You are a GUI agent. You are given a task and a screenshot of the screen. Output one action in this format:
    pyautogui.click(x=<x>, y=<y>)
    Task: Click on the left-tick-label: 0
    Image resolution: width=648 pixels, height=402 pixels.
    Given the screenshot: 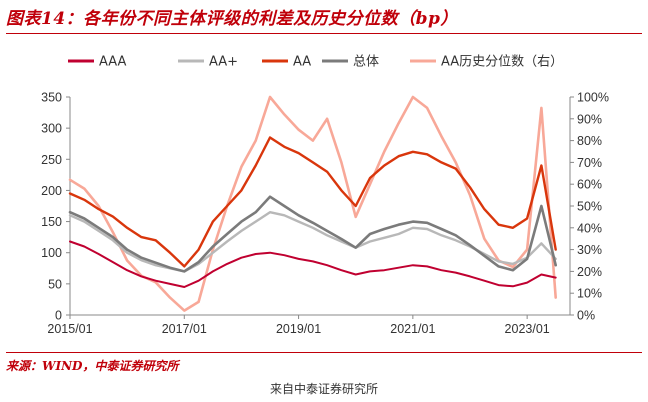 What is the action you would take?
    pyautogui.click(x=58, y=316)
    